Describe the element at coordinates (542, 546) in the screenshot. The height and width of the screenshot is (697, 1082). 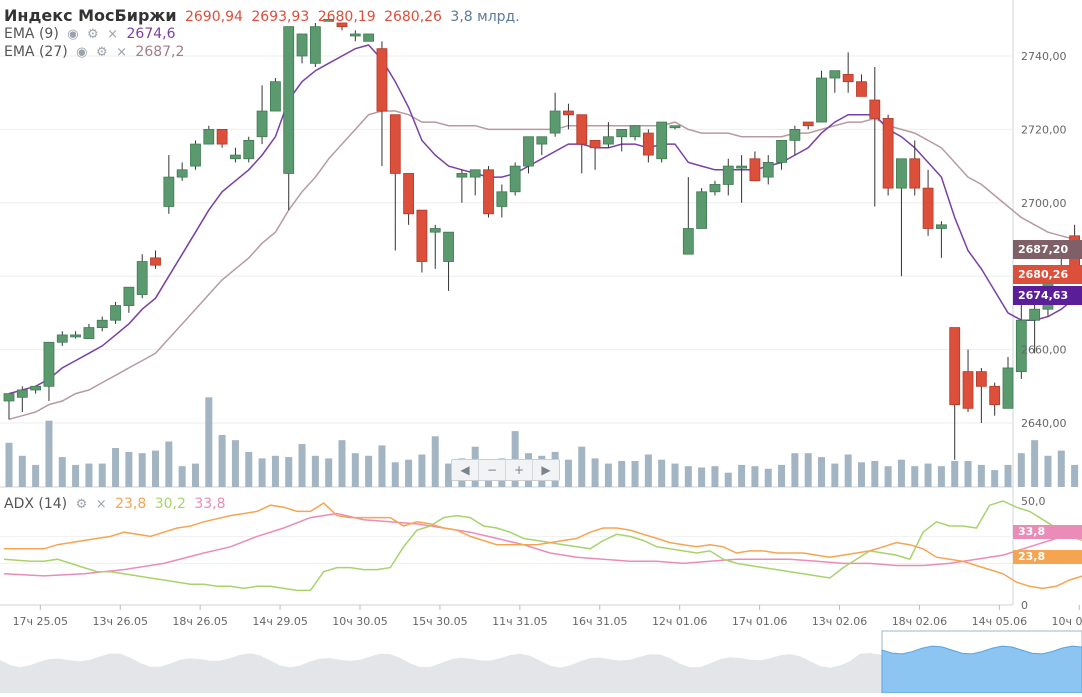
I see `adx-green-line` at that location.